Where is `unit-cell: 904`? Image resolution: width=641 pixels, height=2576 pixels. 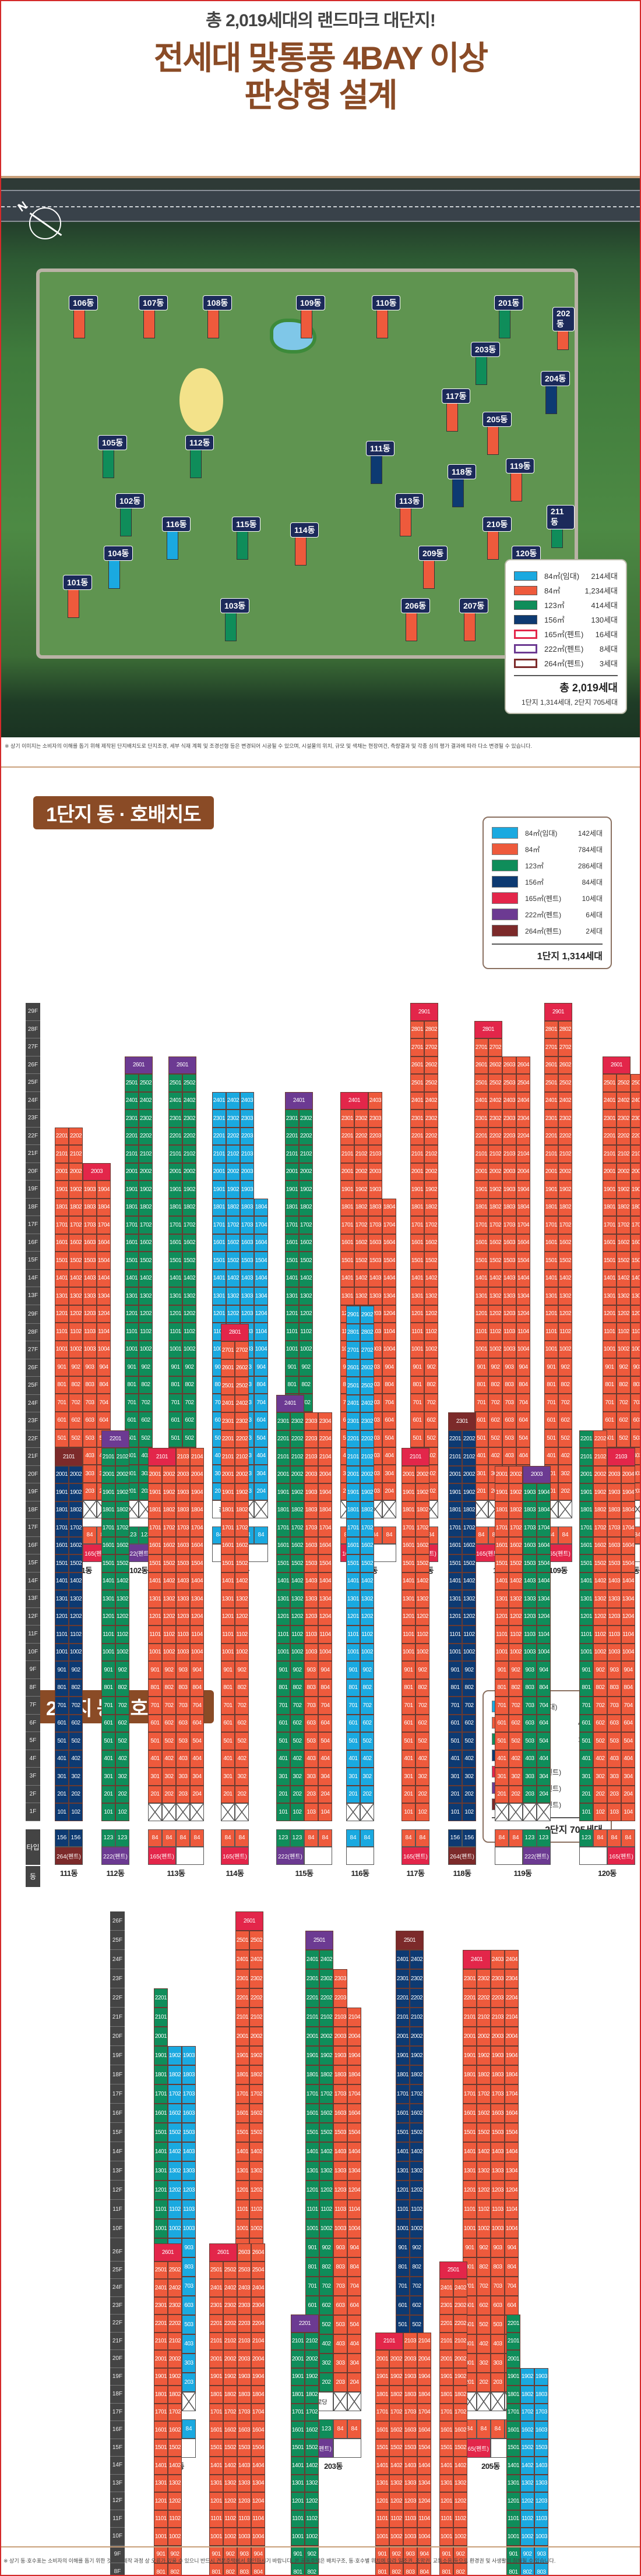
unit-cell: 904 is located at coordinates (544, 1670).